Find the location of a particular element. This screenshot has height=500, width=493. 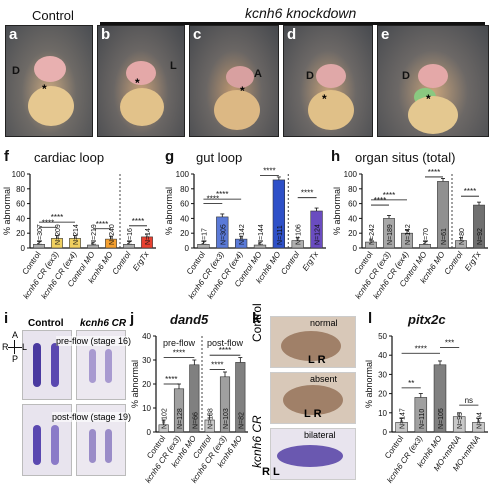

panel-i-axis-l: L is located at coordinates (25, 347).